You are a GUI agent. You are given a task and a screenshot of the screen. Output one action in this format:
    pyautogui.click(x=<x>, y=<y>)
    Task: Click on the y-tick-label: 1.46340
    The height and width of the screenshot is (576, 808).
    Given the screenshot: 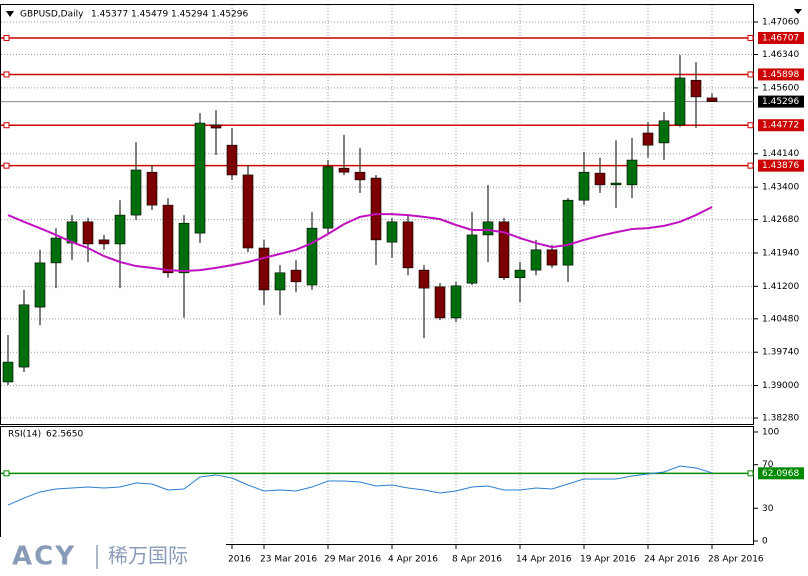 What is the action you would take?
    pyautogui.click(x=780, y=55)
    